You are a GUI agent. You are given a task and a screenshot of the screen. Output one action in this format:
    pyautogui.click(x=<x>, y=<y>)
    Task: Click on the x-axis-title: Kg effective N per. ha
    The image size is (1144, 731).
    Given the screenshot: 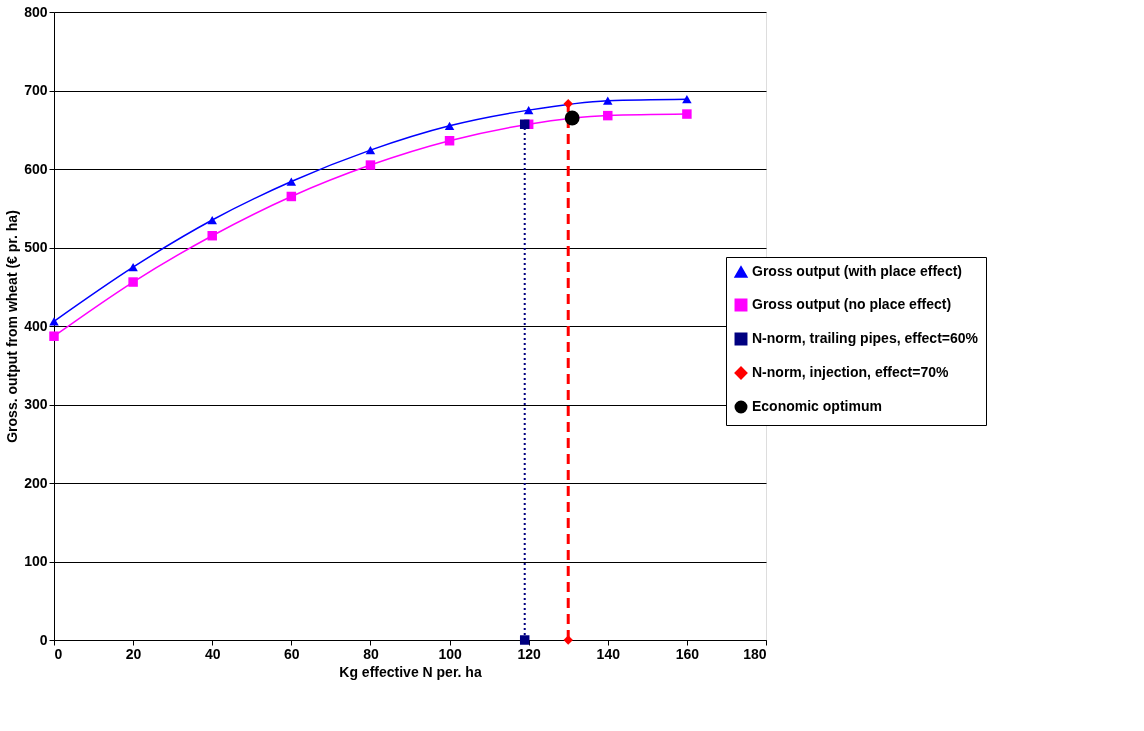 What is the action you would take?
    pyautogui.click(x=410, y=671)
    